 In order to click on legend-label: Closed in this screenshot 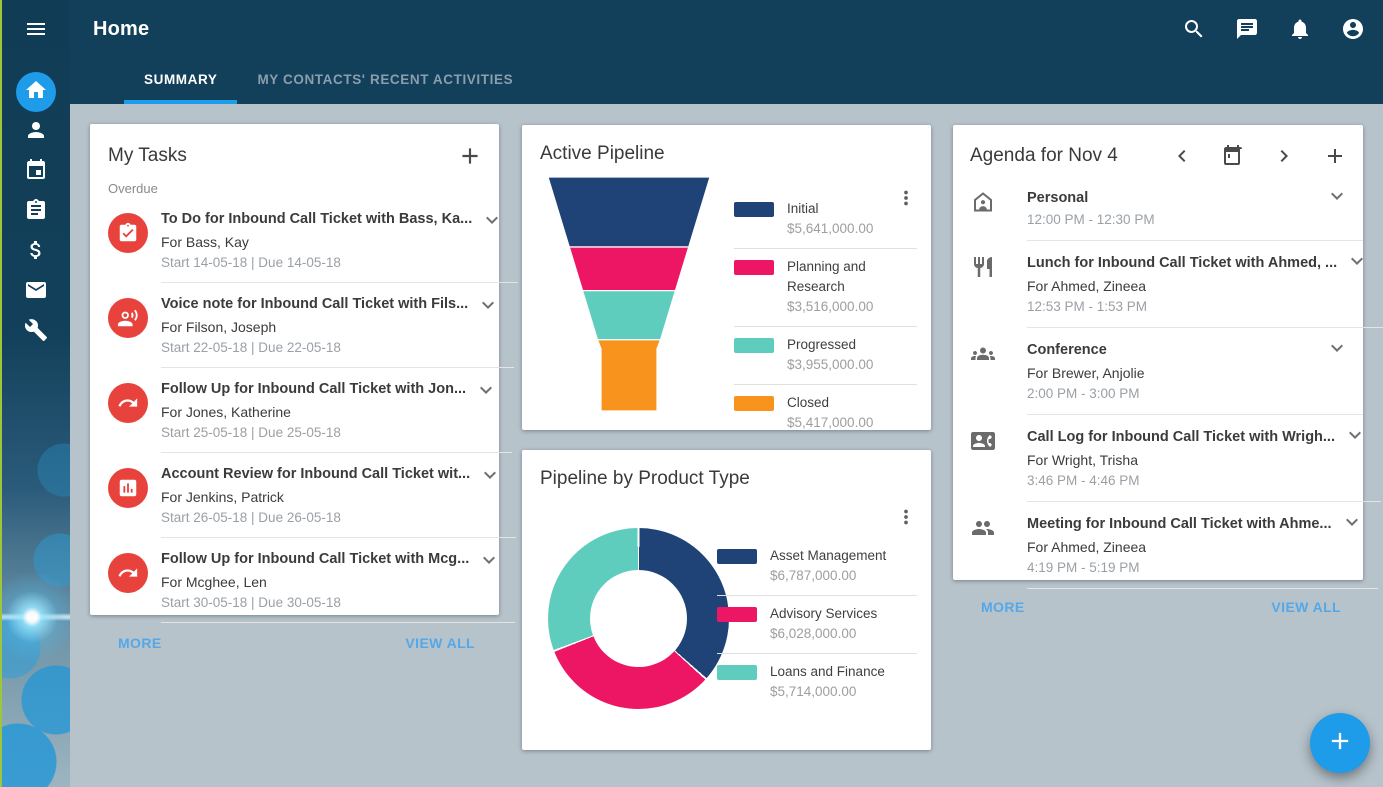, I will do `click(808, 402)`.